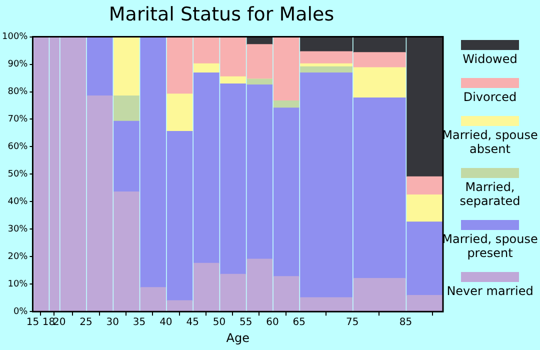 This screenshot has width=540, height=350. I want to click on y-tick-label: 70%, so click(18, 119).